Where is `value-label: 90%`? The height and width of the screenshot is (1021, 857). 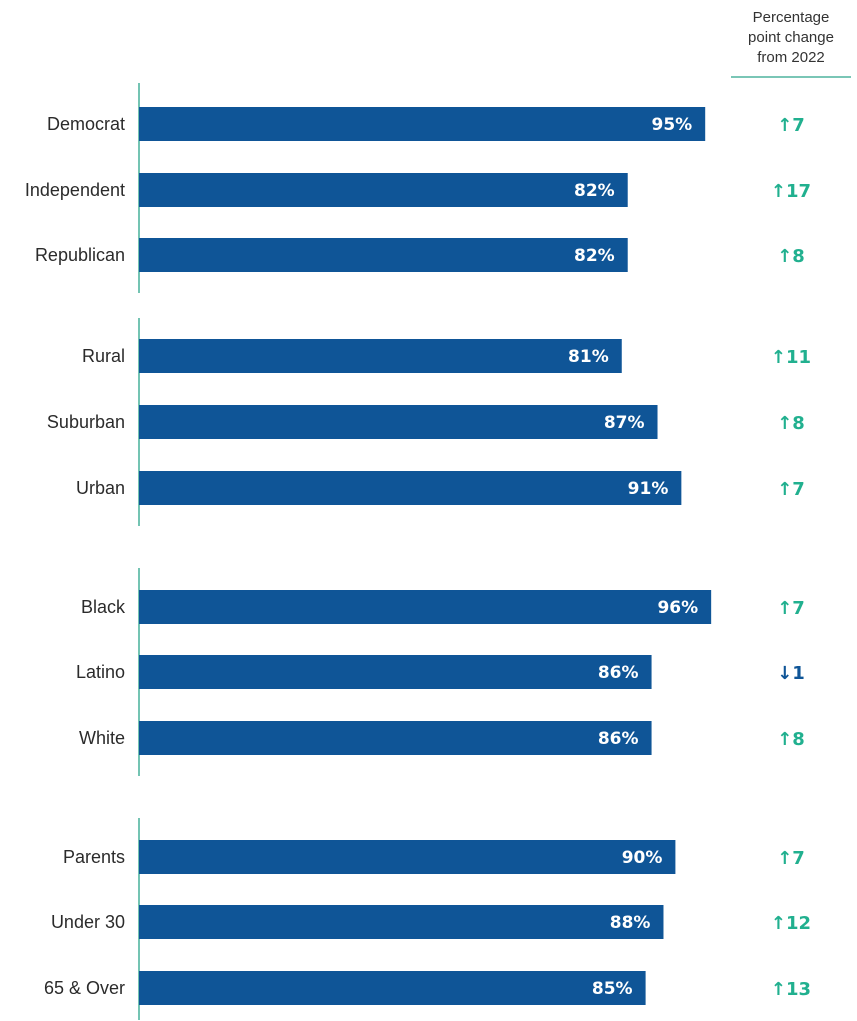
value-label: 90% is located at coordinates (642, 858).